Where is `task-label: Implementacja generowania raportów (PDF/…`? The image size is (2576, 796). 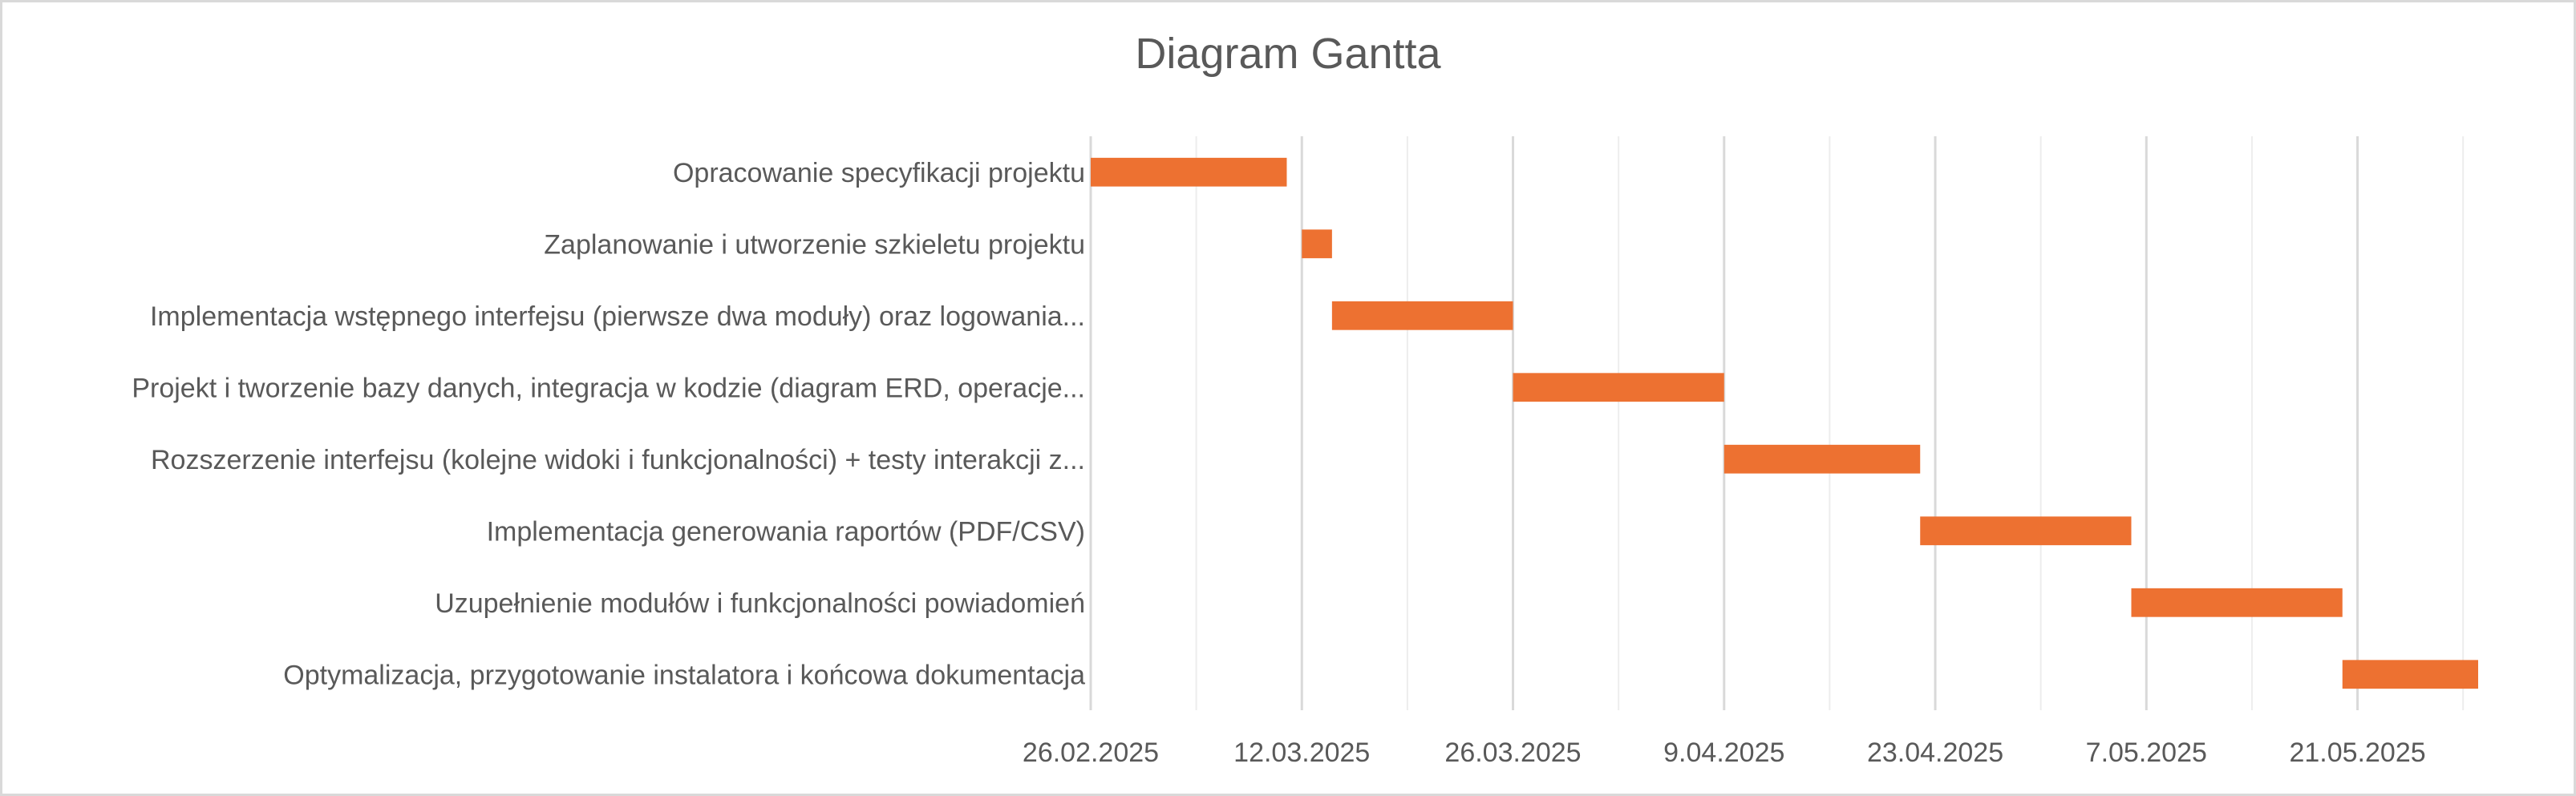 task-label: Implementacja generowania raportów (PDF/… is located at coordinates (786, 531).